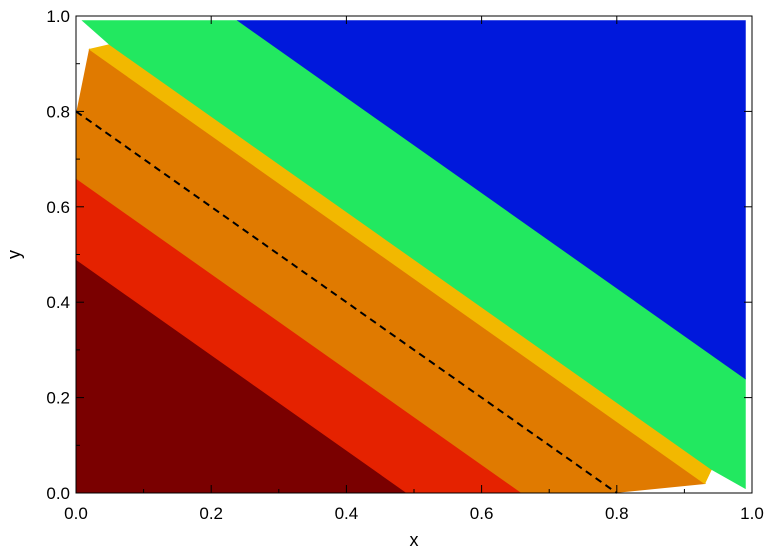 The image size is (771, 552). I want to click on x-axis-label: x, so click(414, 540).